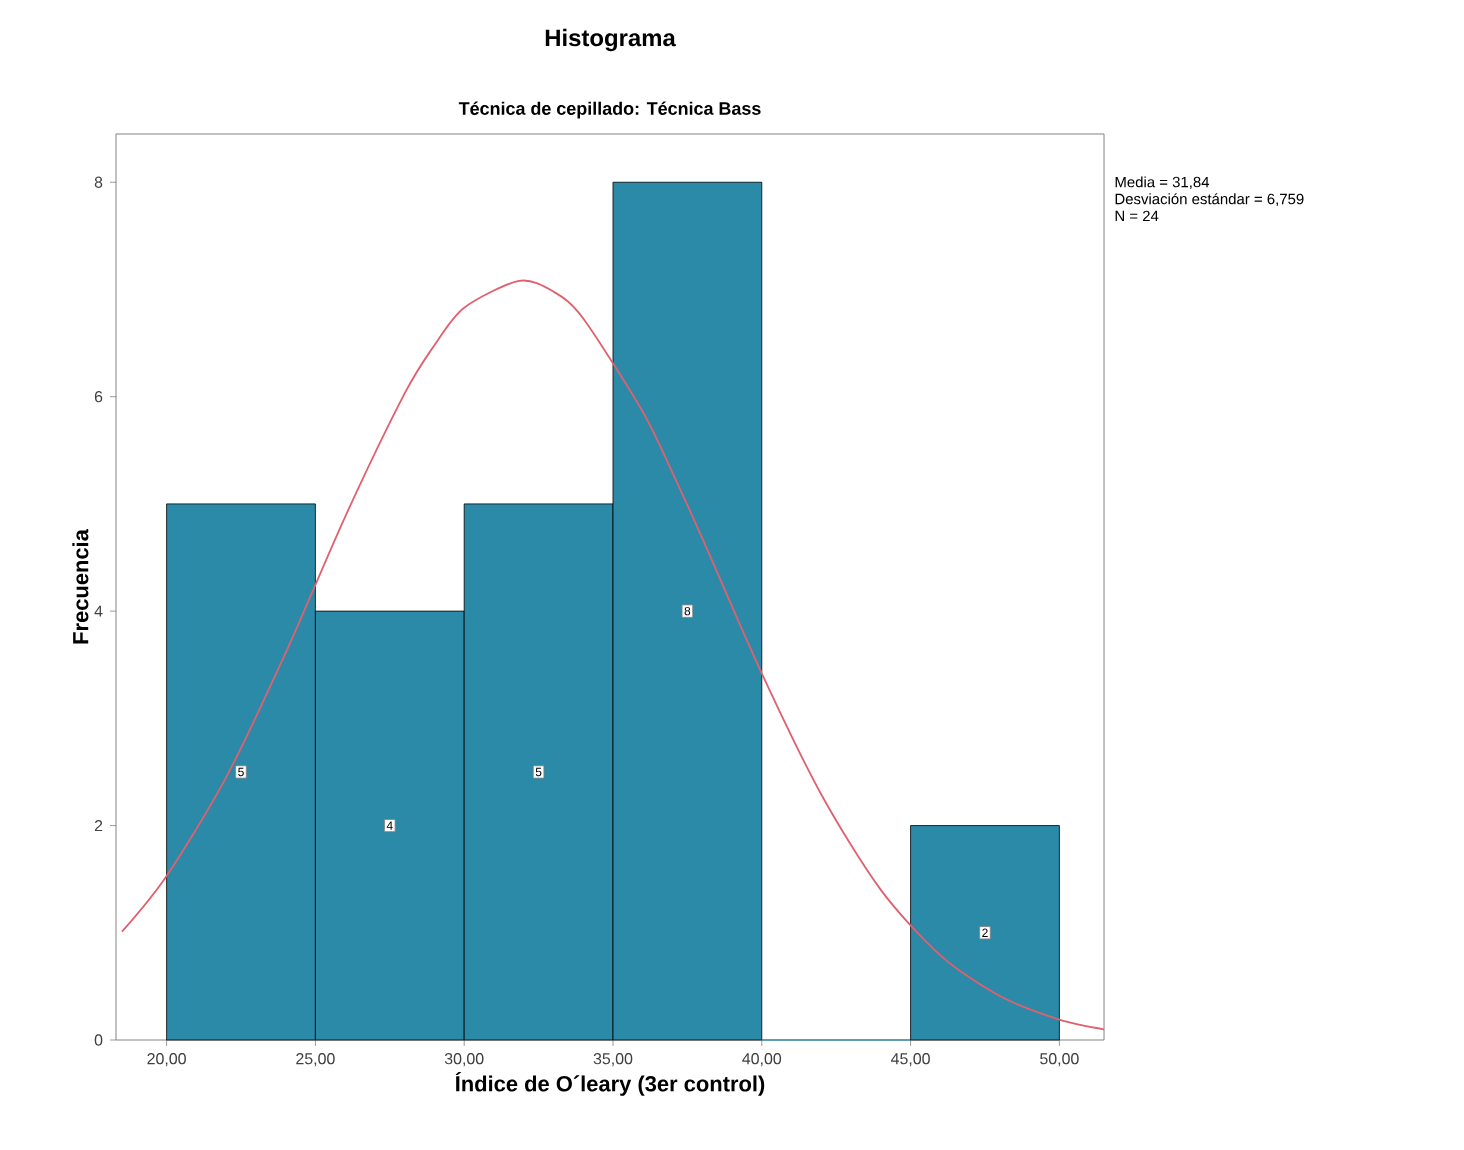  Describe the element at coordinates (80, 586) in the screenshot. I see `y-axis-title: Frecuencia` at that location.